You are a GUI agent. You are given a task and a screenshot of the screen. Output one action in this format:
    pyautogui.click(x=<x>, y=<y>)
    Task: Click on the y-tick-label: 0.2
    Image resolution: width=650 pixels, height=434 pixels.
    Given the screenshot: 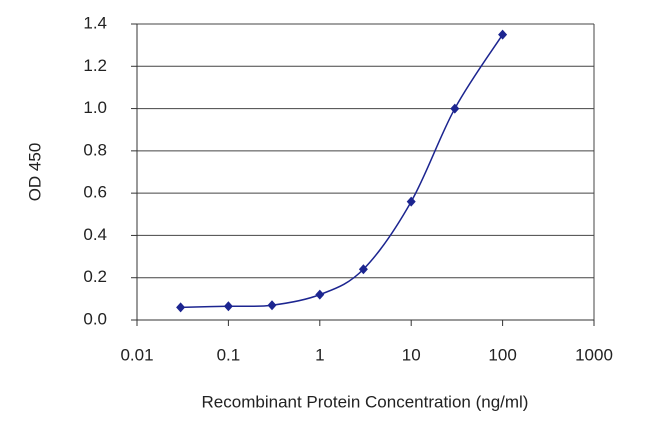 What is the action you would take?
    pyautogui.click(x=95, y=276)
    